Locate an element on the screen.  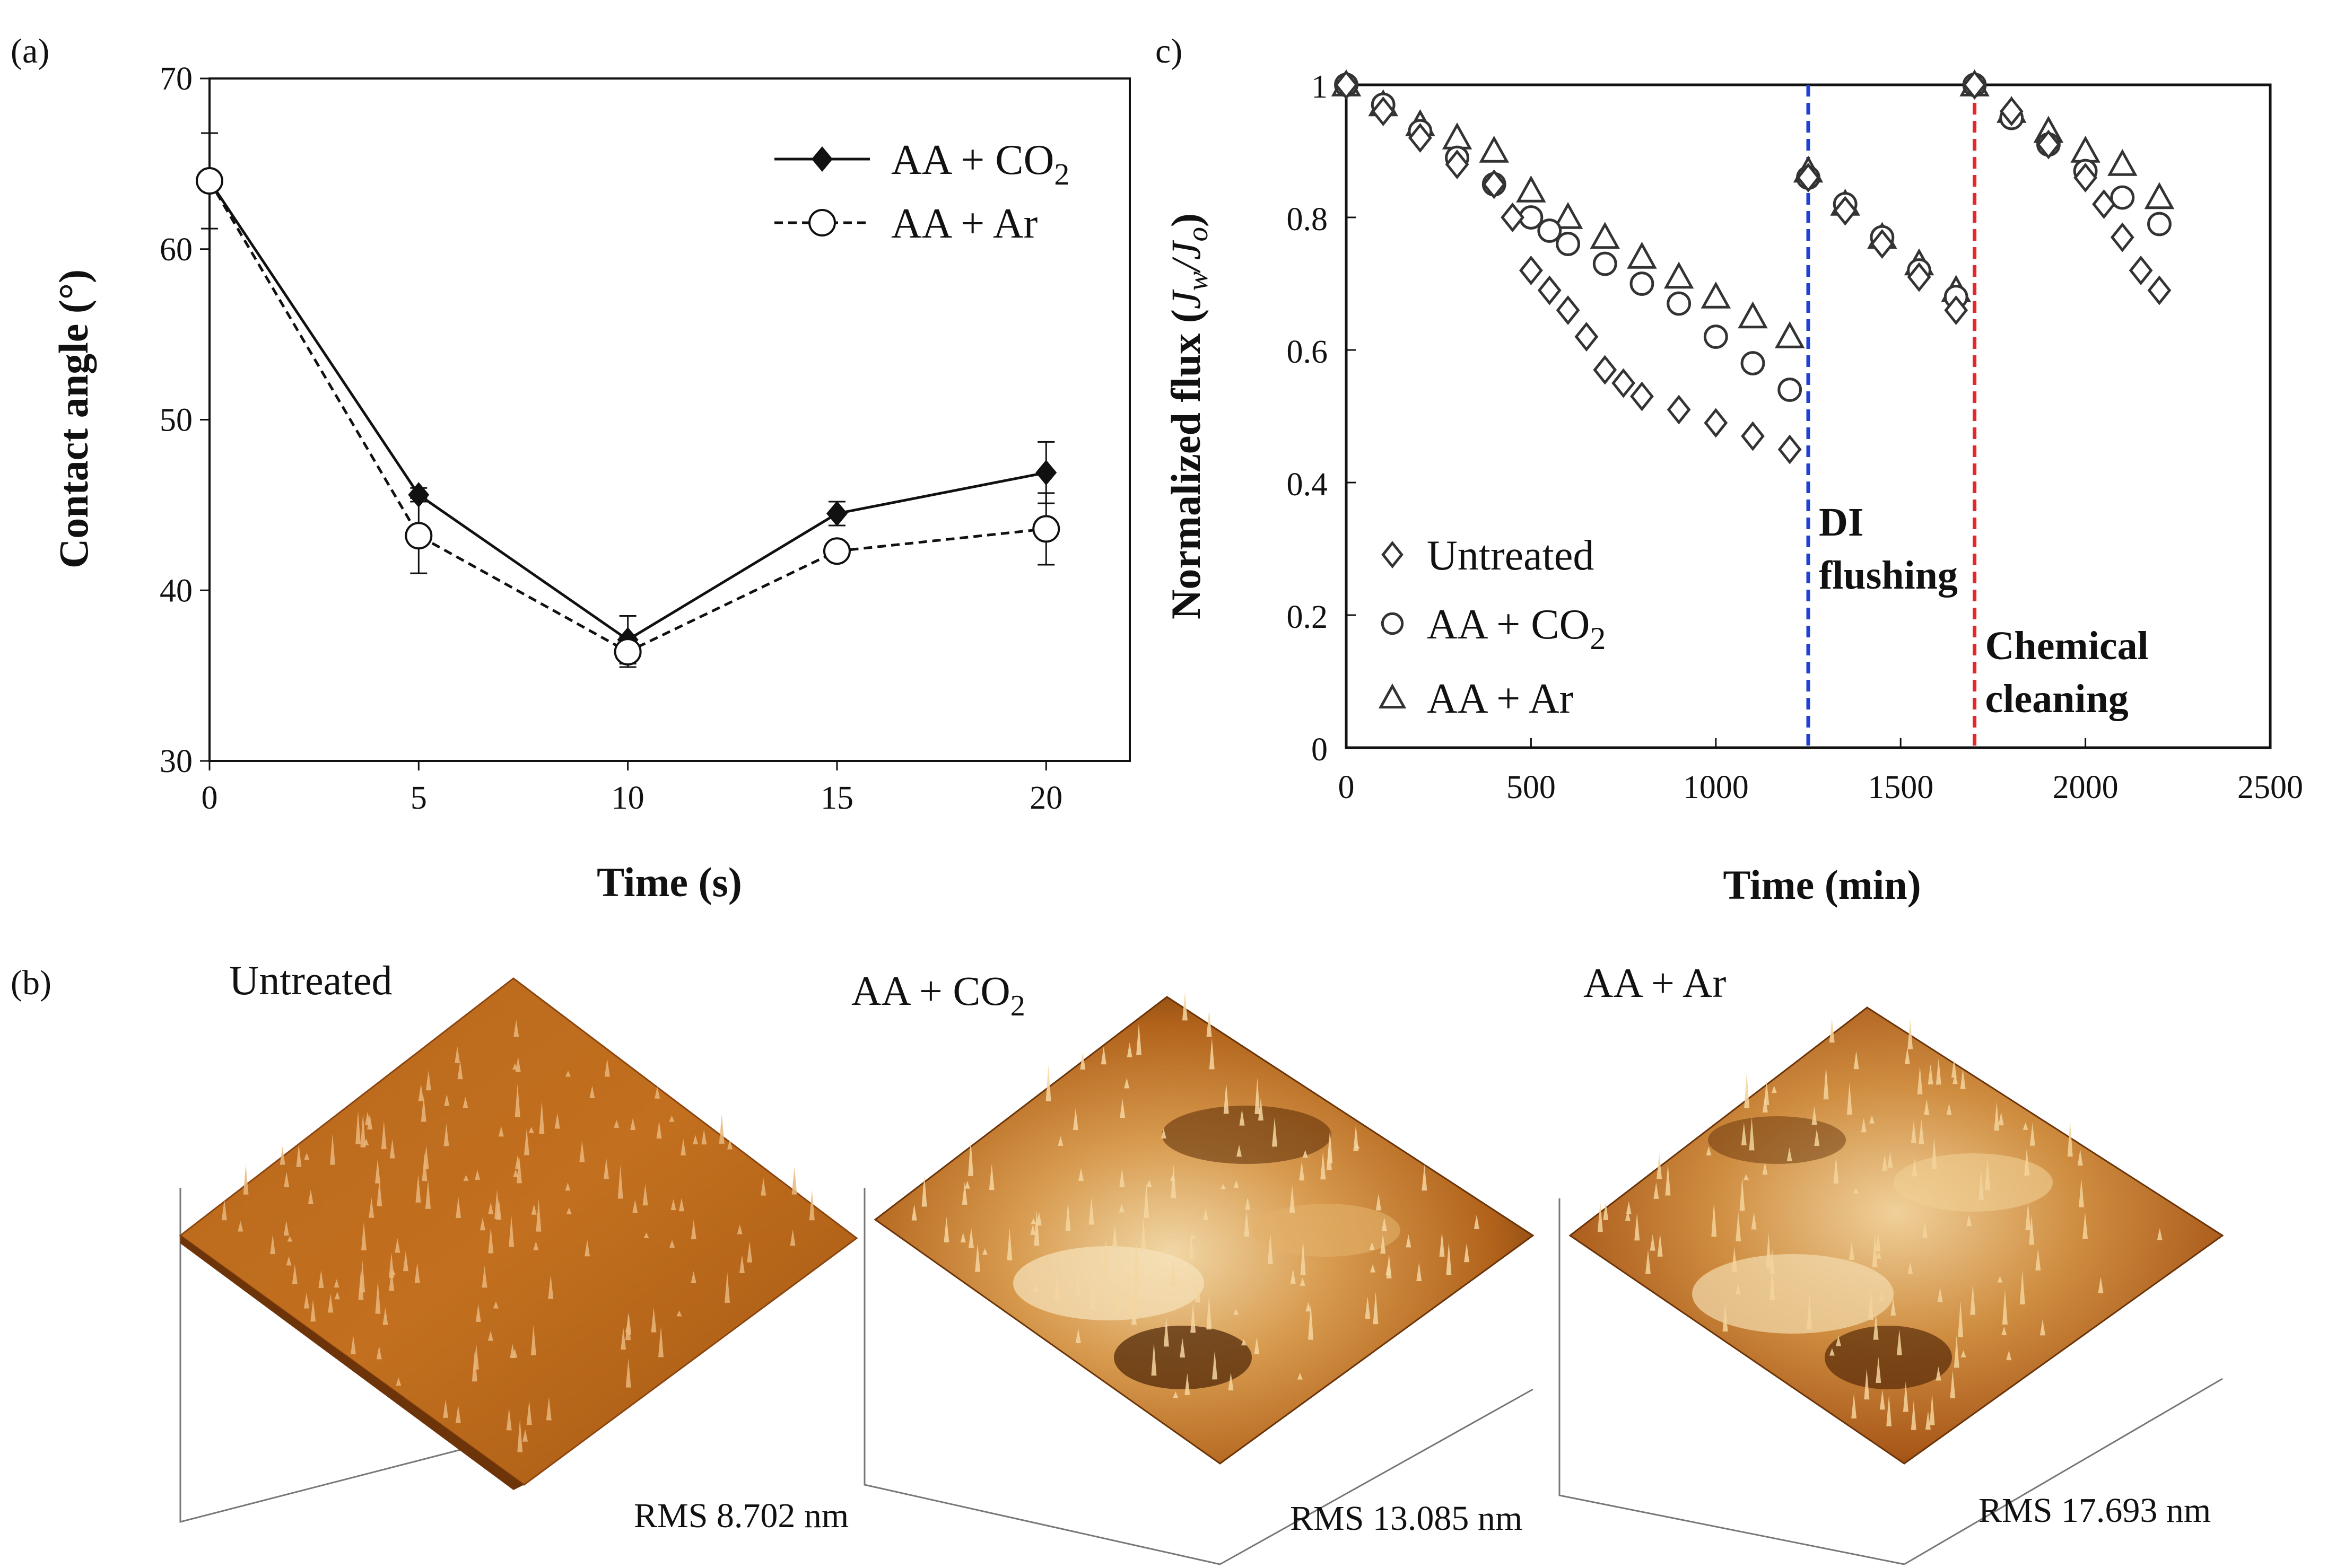
chart-c-vline-label: DI is located at coordinates (1841, 522).